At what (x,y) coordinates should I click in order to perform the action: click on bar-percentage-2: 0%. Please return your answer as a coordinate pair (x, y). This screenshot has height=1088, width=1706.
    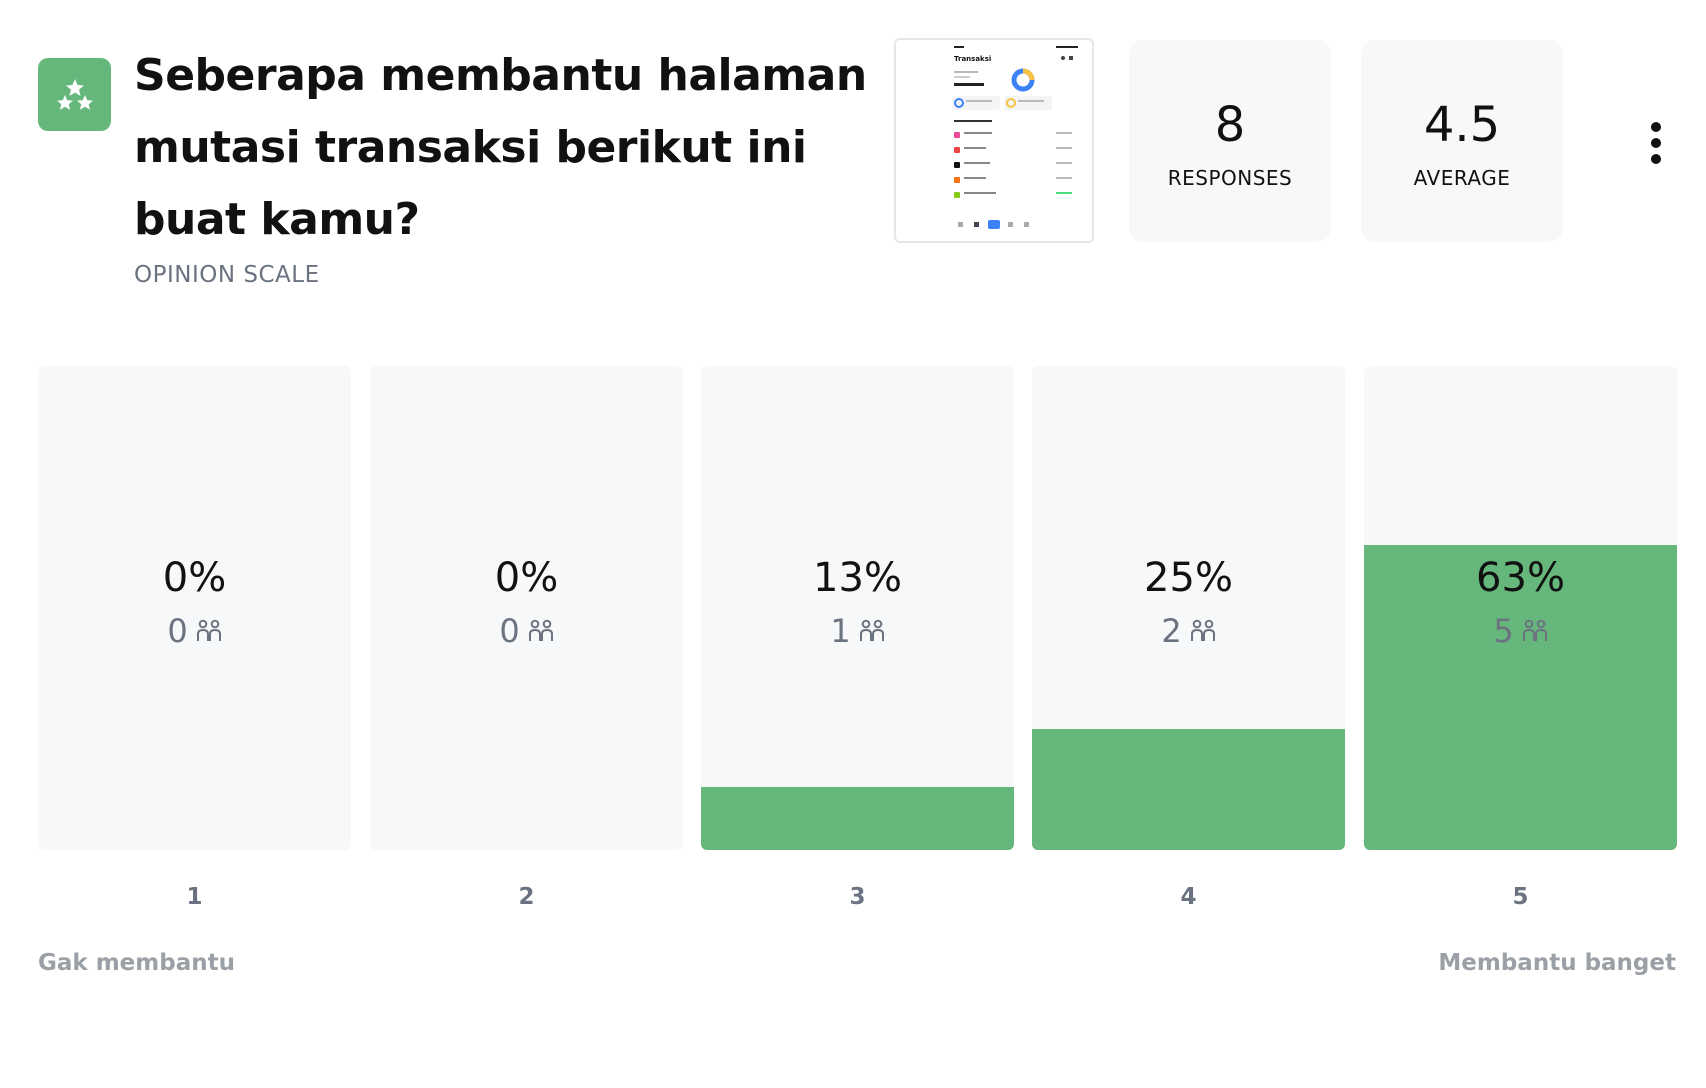
    Looking at the image, I should click on (526, 578).